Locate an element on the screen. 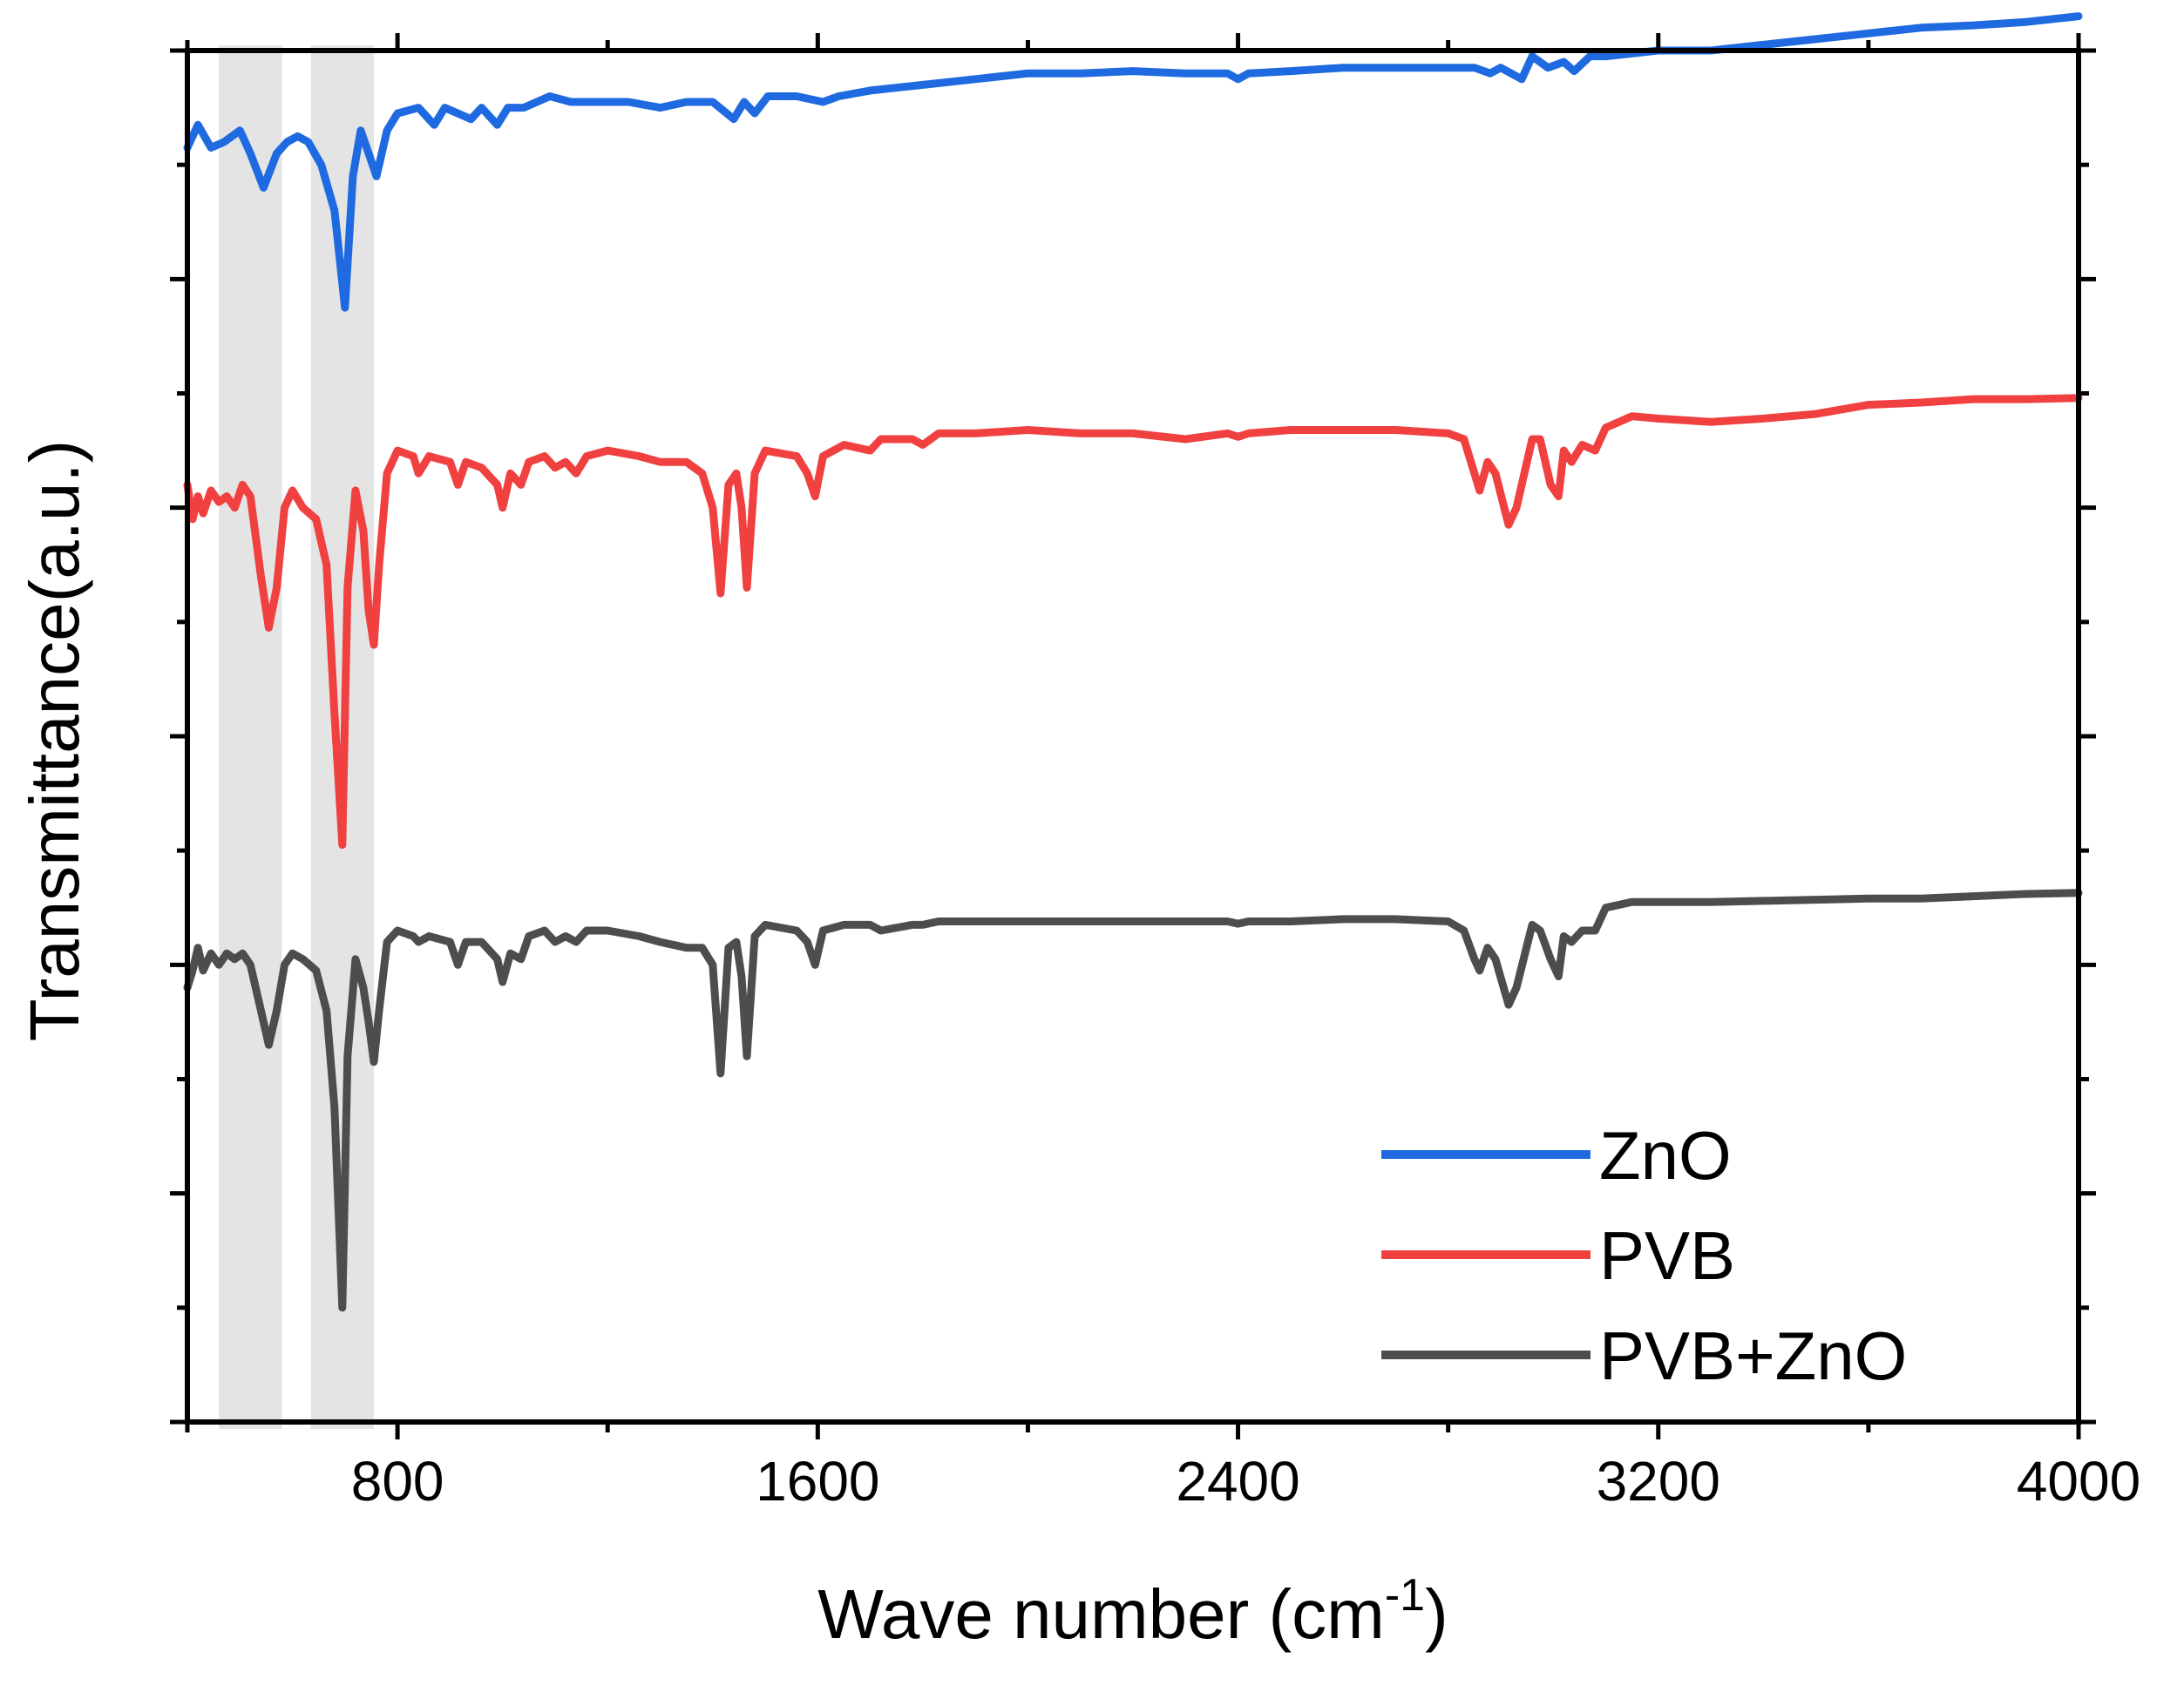 The image size is (2184, 1686). legend-label: ZnO is located at coordinates (1665, 1155).